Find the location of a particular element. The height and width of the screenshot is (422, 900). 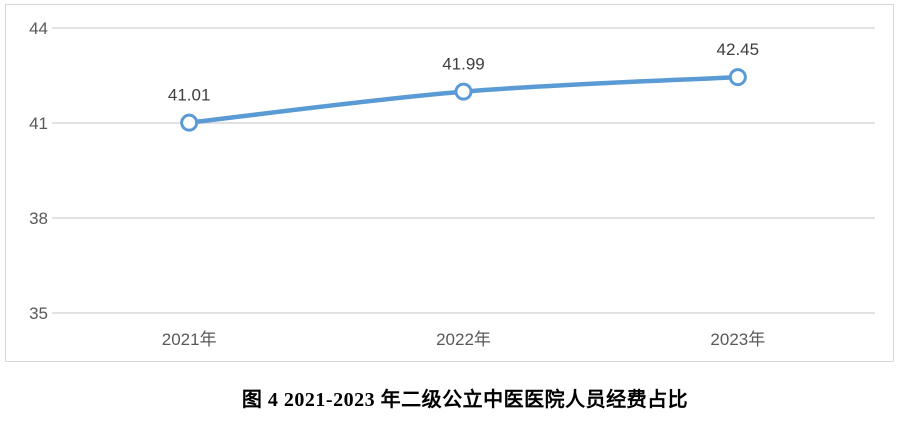

y-axis-tick-label: 44 is located at coordinates (38, 28).